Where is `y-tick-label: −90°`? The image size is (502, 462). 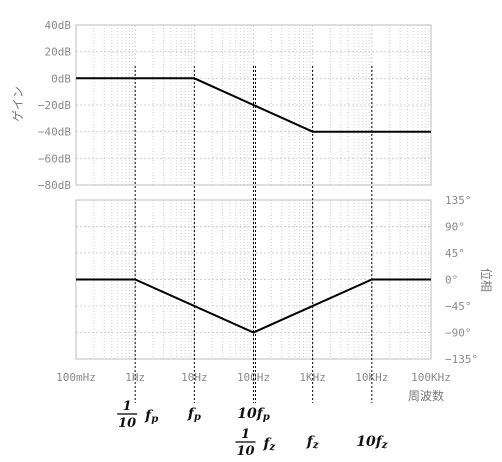 y-tick-label: −90° is located at coordinates (458, 333).